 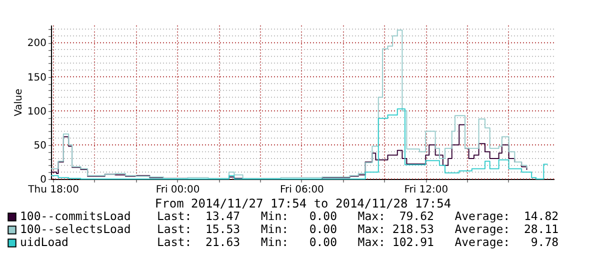 What do you see at coordinates (40, 146) in the screenshot?
I see `y-tick-label: 50` at bounding box center [40, 146].